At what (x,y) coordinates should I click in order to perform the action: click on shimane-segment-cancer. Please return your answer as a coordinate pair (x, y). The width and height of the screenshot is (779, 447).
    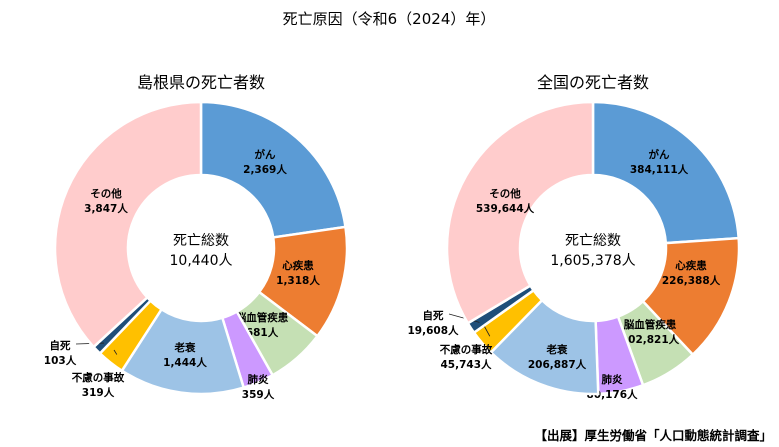
    Looking at the image, I should click on (273, 169).